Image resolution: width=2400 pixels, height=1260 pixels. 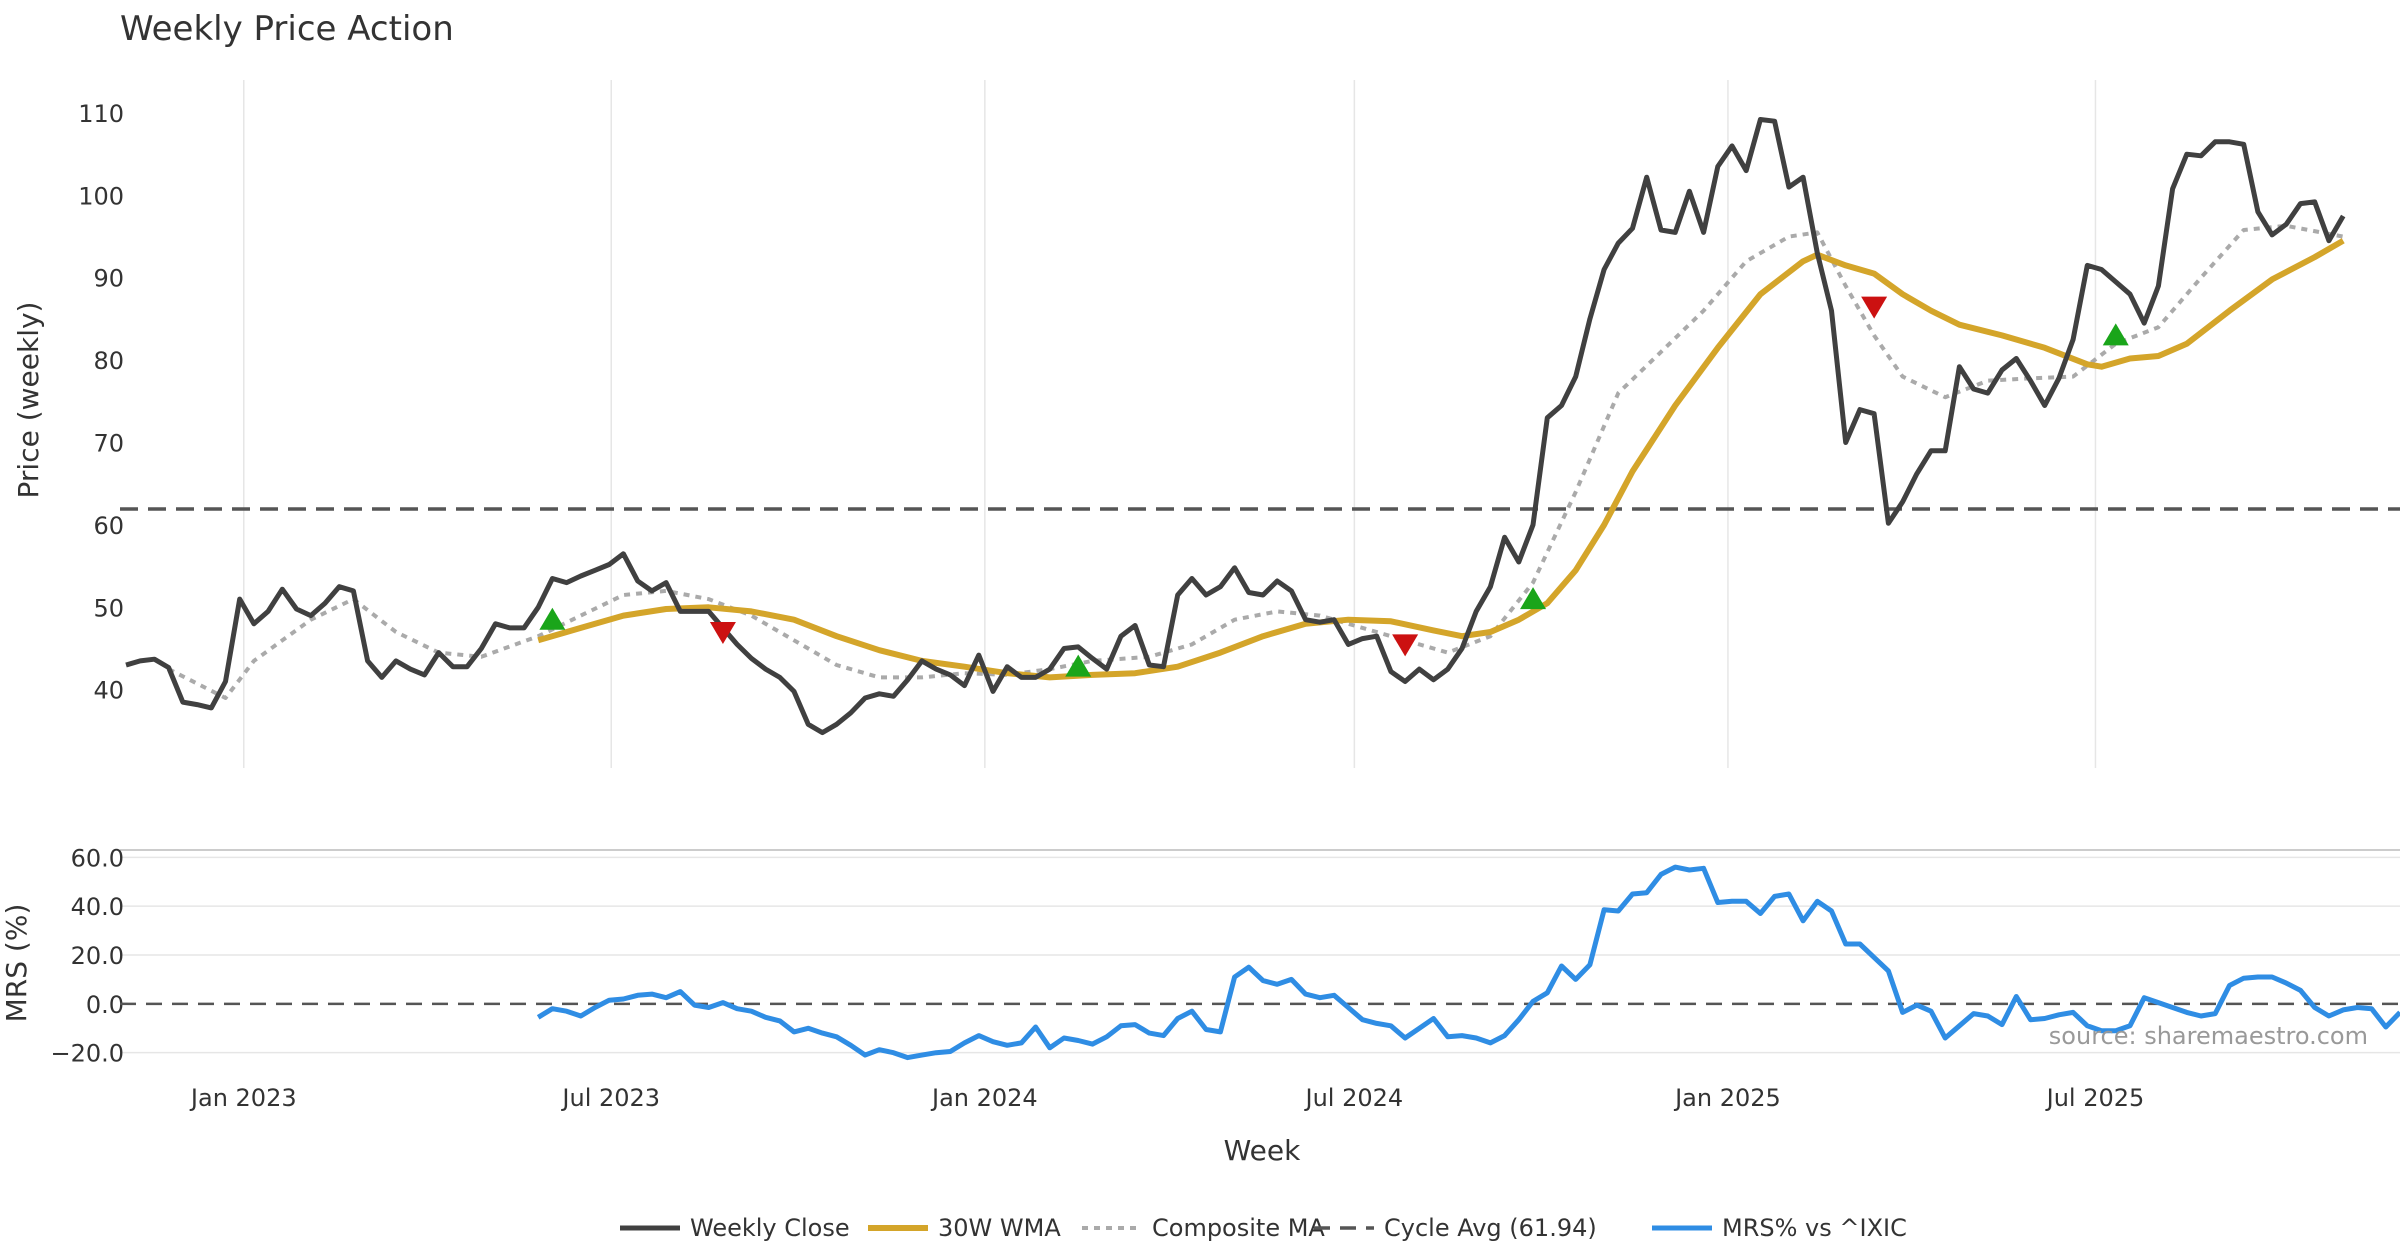 What do you see at coordinates (97, 907) in the screenshot?
I see `mrs-y-tick-3: 40.0` at bounding box center [97, 907].